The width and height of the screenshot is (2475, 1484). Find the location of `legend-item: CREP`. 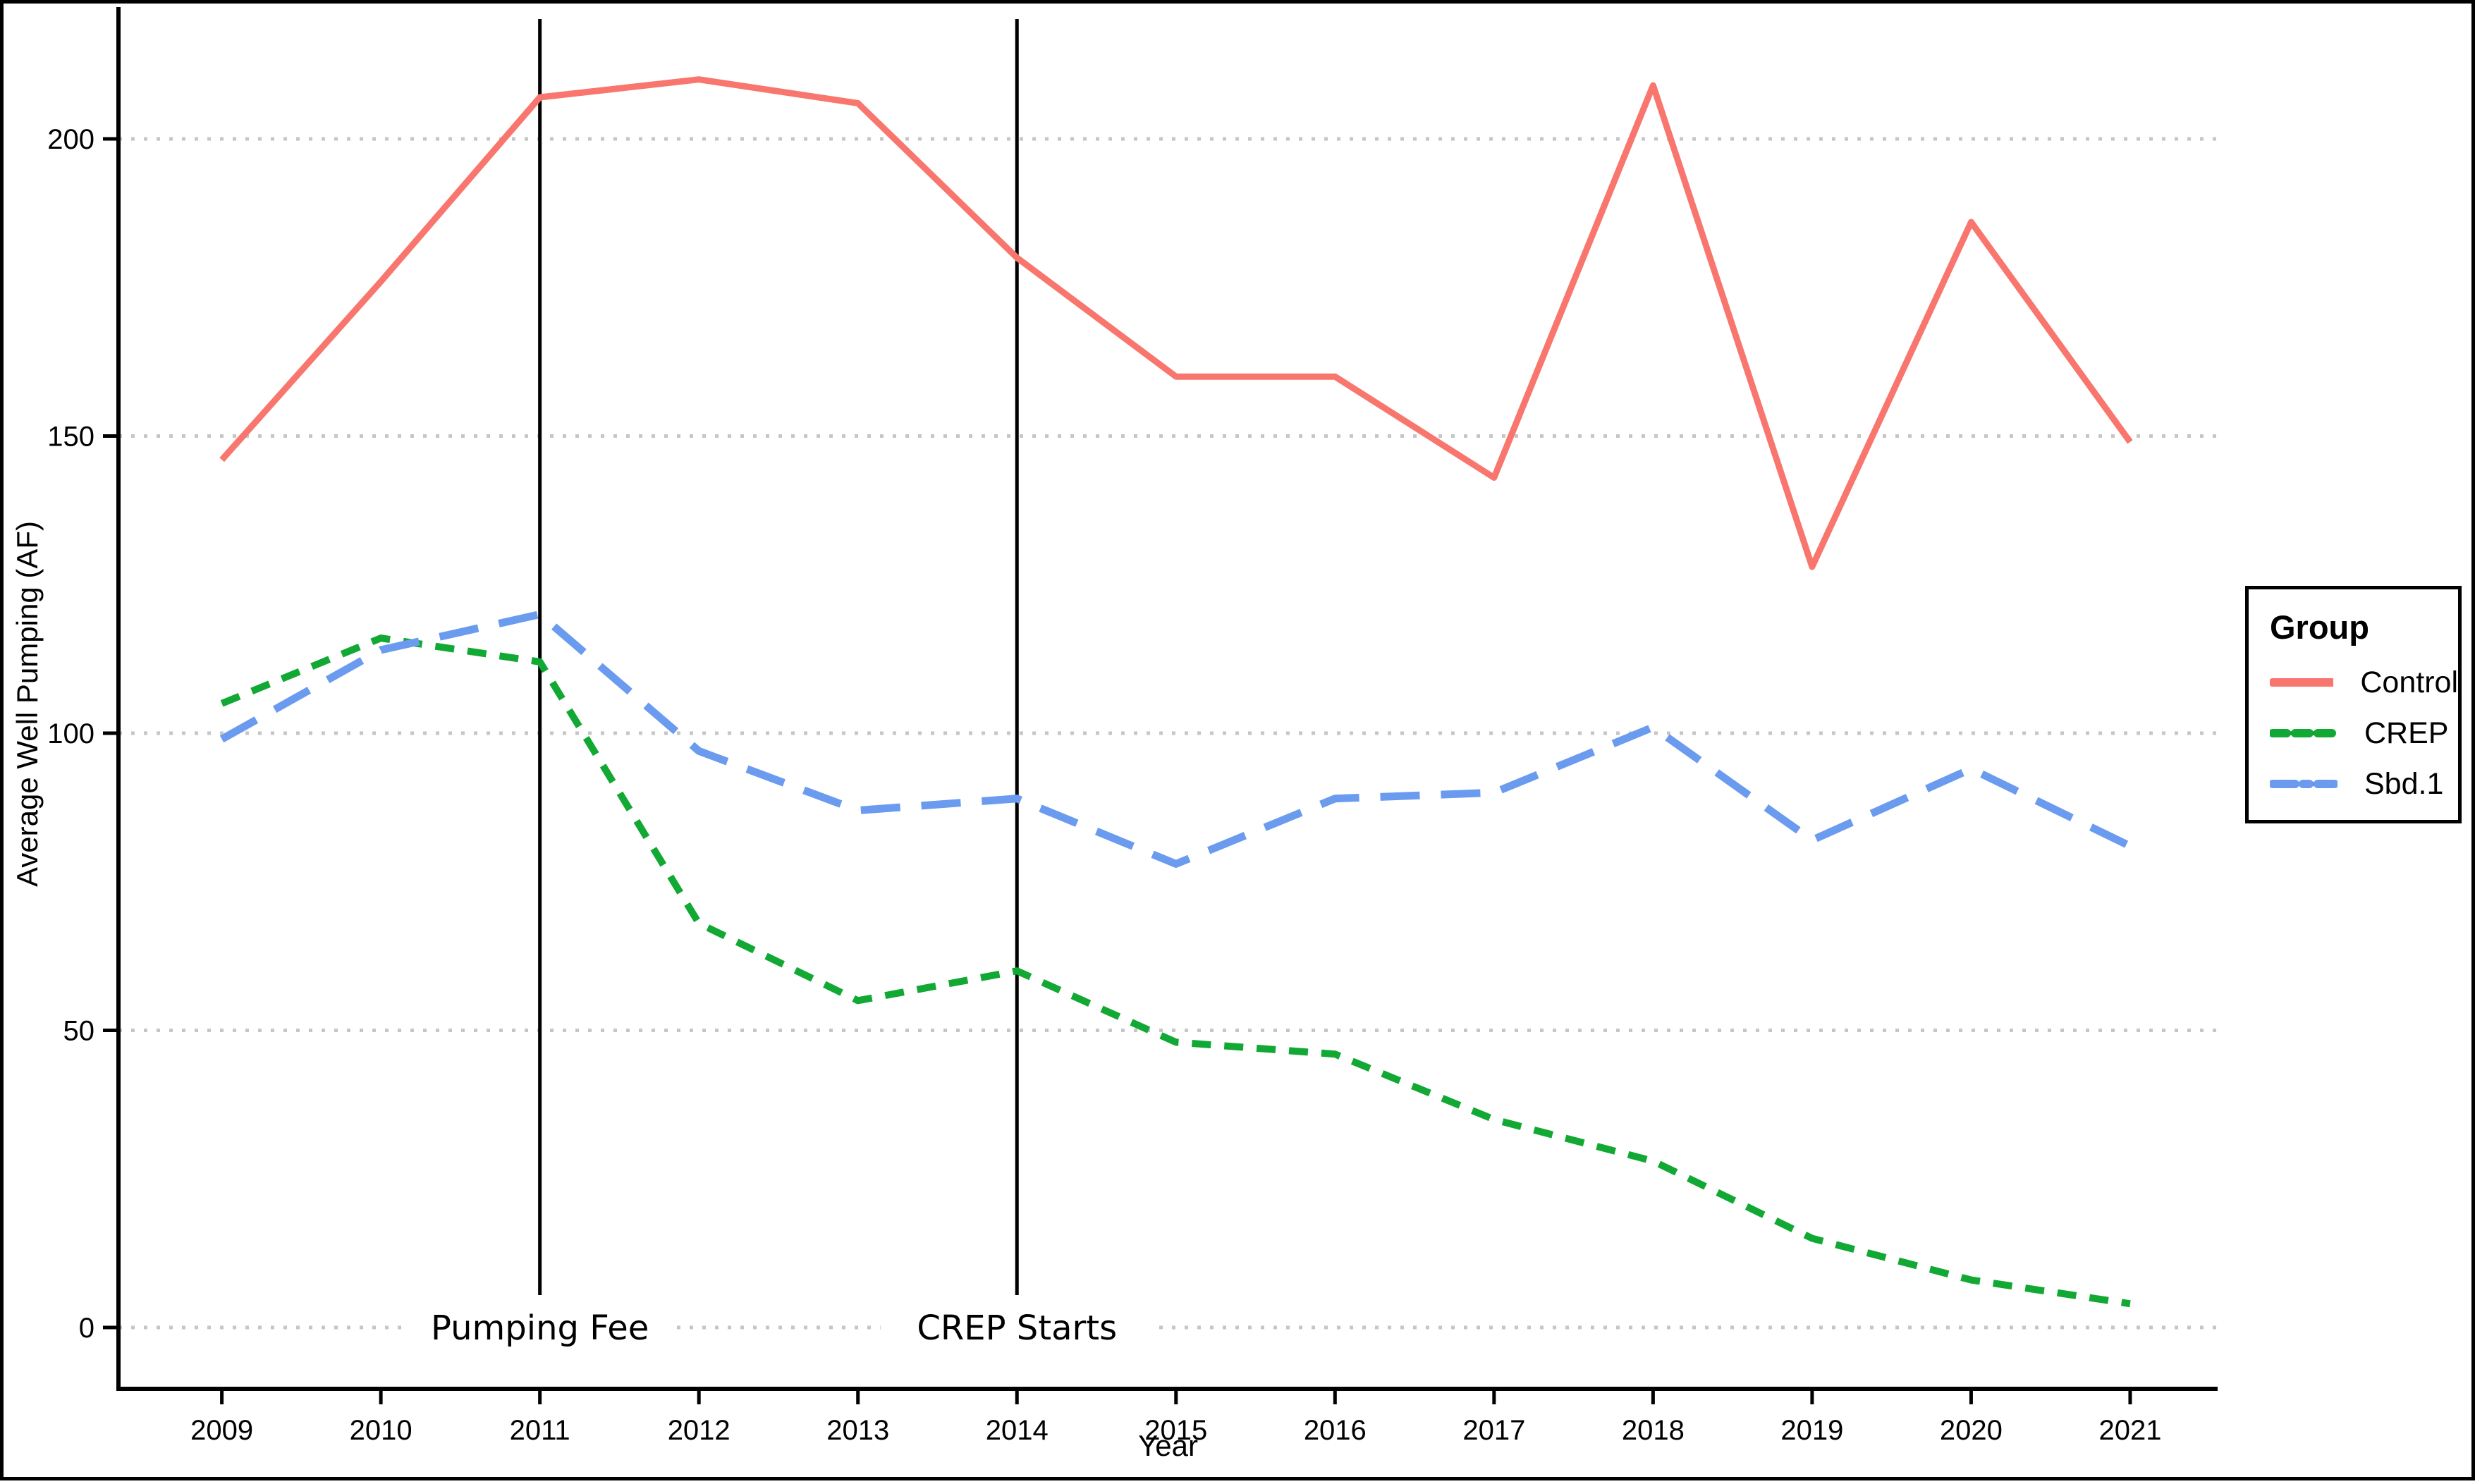

legend-item: CREP is located at coordinates (2364, 733).